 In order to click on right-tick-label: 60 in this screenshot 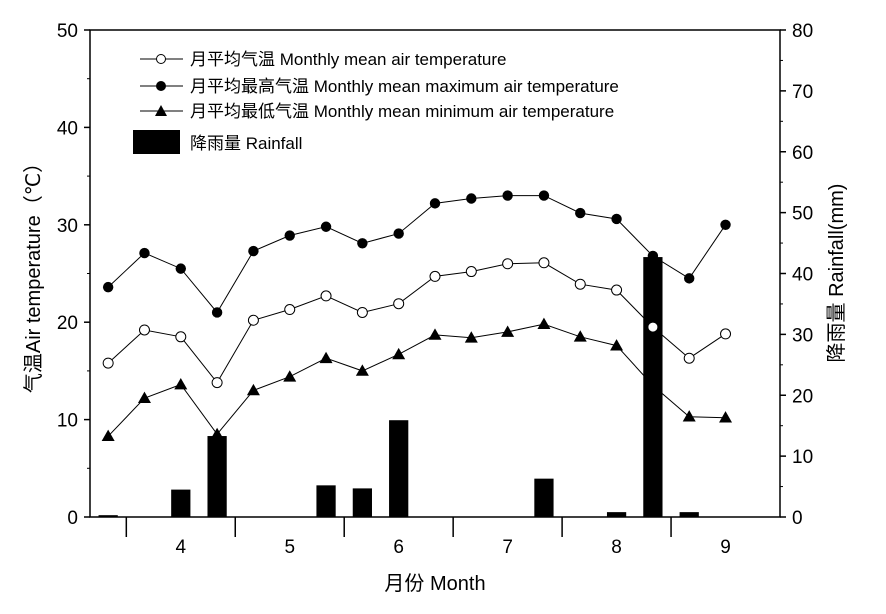, I will do `click(802, 153)`.